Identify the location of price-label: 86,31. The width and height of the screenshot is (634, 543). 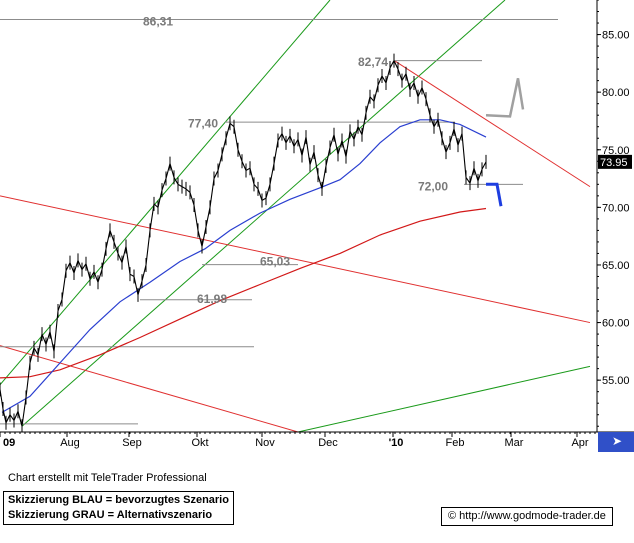
(158, 21).